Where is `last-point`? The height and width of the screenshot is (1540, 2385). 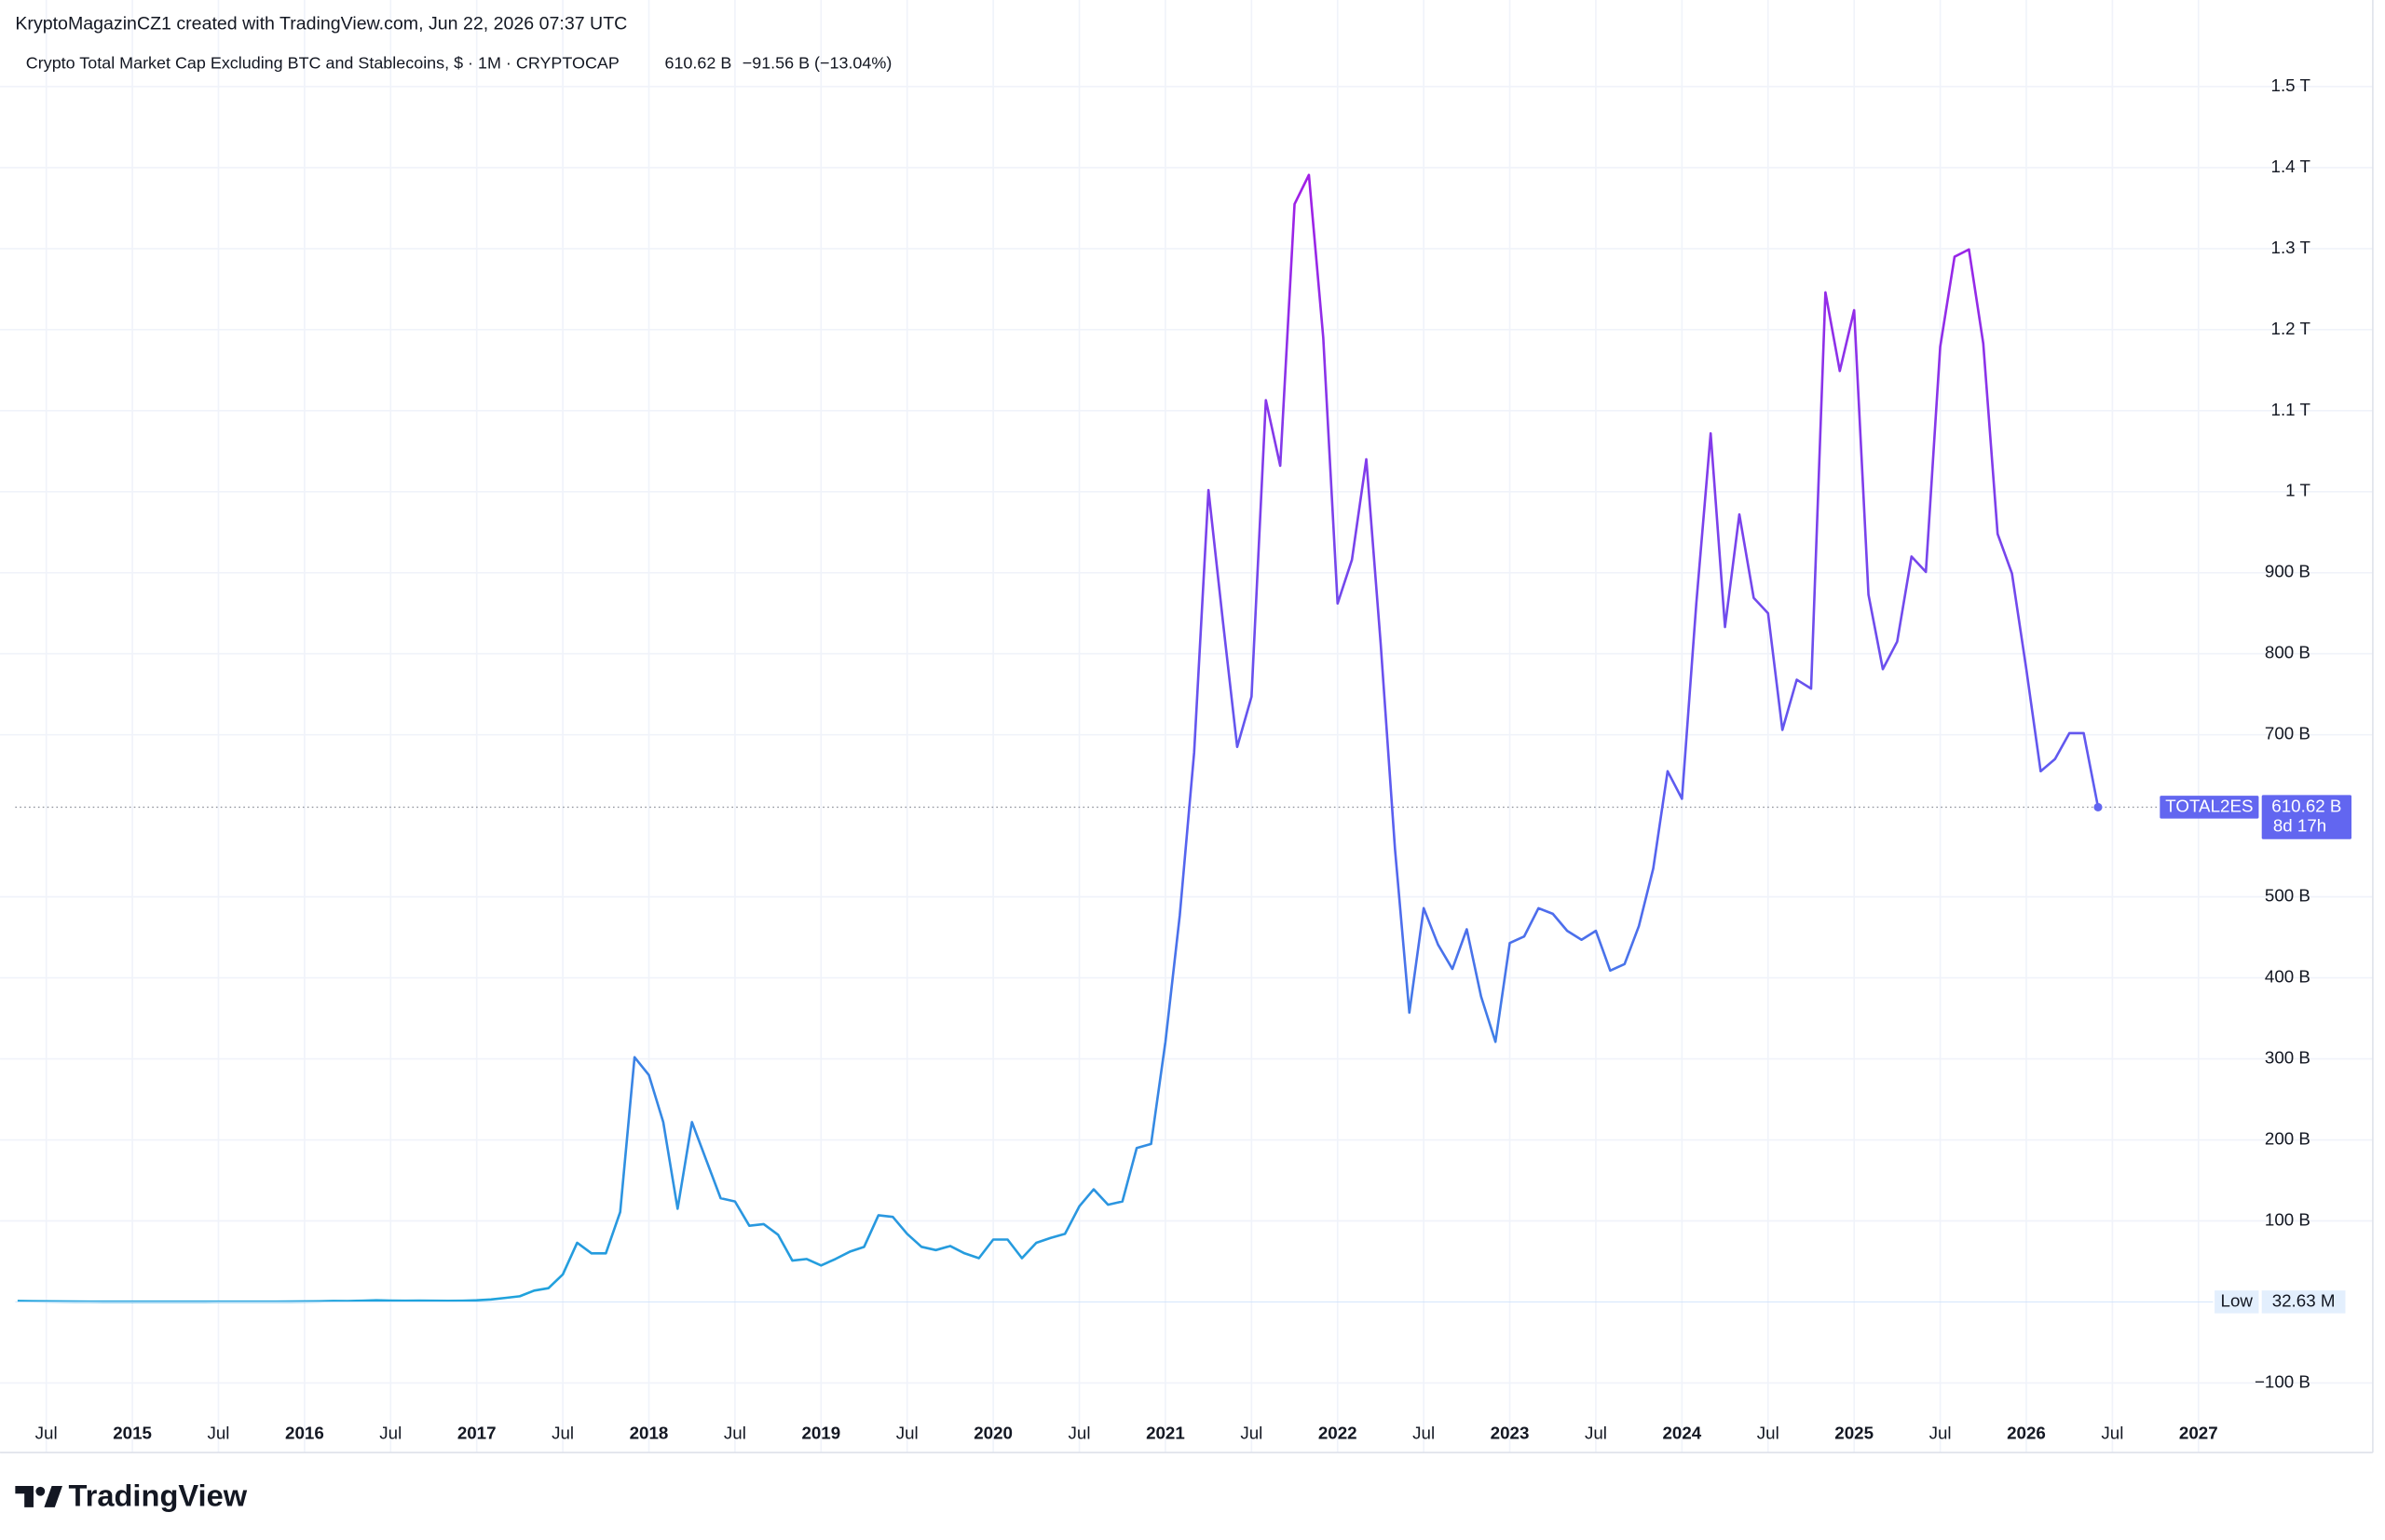
last-point is located at coordinates (2098, 806).